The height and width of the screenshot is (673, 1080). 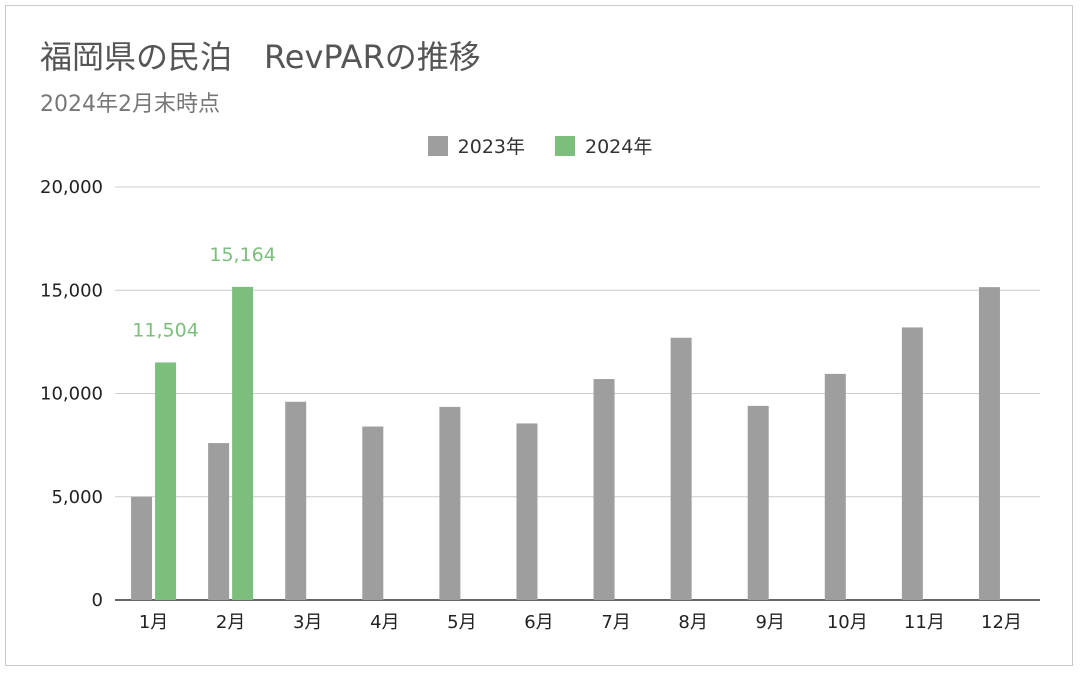 I want to click on y-tick-label: 15,000, so click(x=71, y=290).